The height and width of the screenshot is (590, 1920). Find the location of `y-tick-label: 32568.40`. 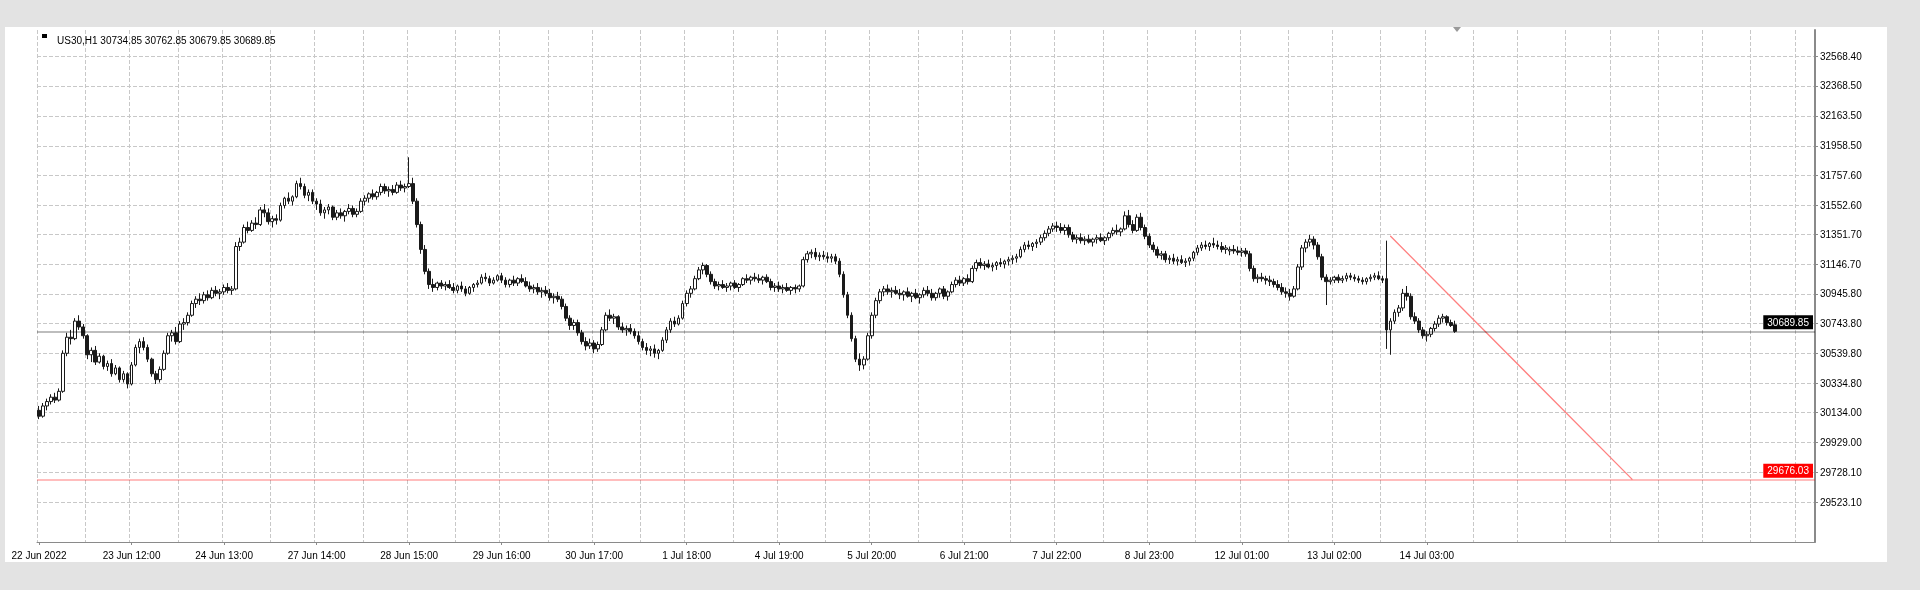

y-tick-label: 32568.40 is located at coordinates (1841, 57).